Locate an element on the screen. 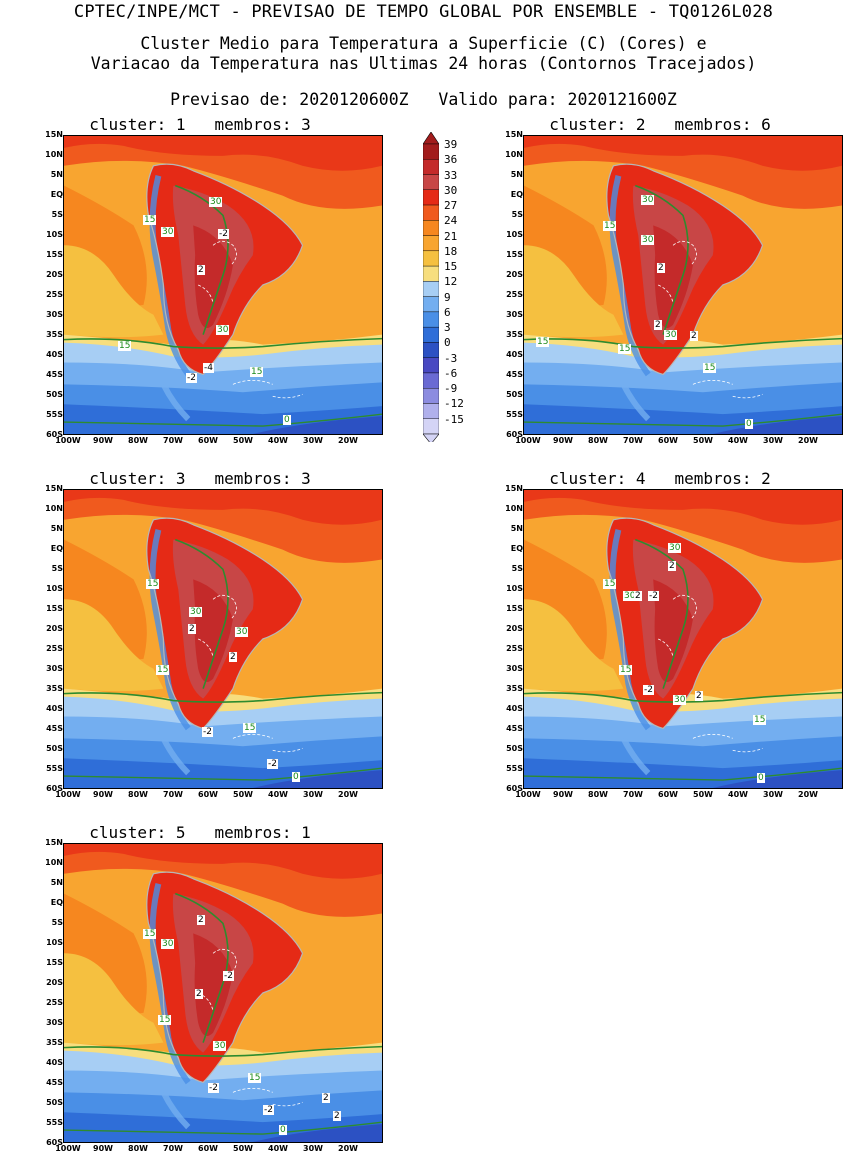  longitude-tick-label: 90W is located at coordinates (103, 440).